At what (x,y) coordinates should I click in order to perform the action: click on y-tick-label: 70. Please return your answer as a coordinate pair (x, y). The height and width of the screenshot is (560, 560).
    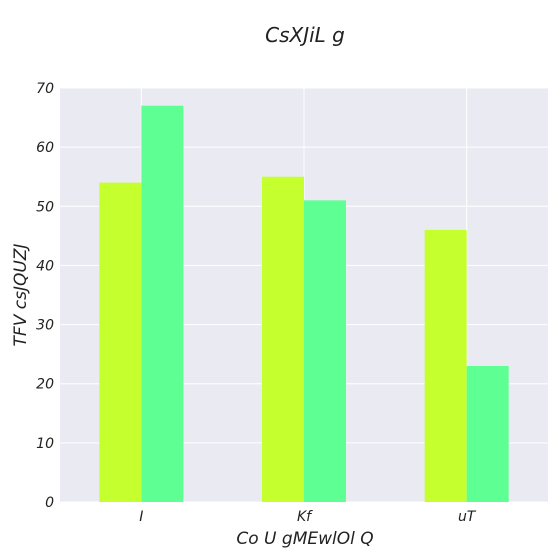
    Looking at the image, I should click on (45, 89).